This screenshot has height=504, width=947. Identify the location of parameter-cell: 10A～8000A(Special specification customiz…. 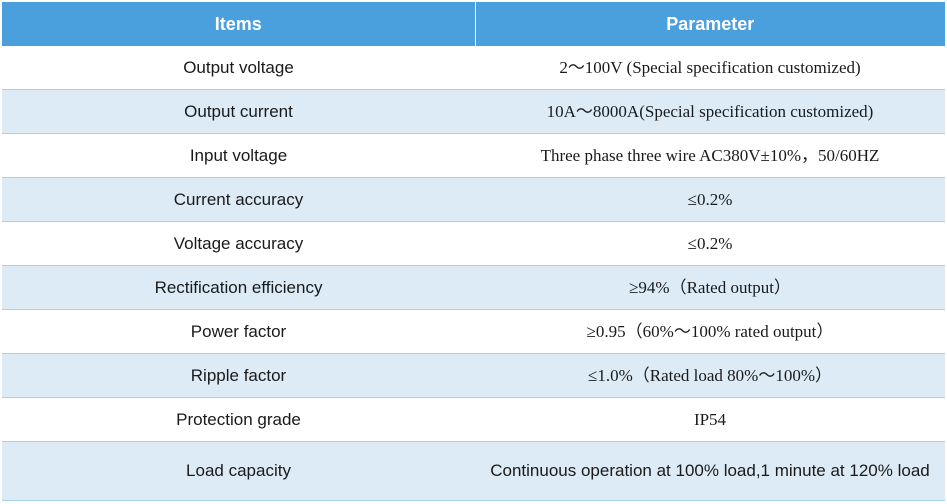
(710, 111).